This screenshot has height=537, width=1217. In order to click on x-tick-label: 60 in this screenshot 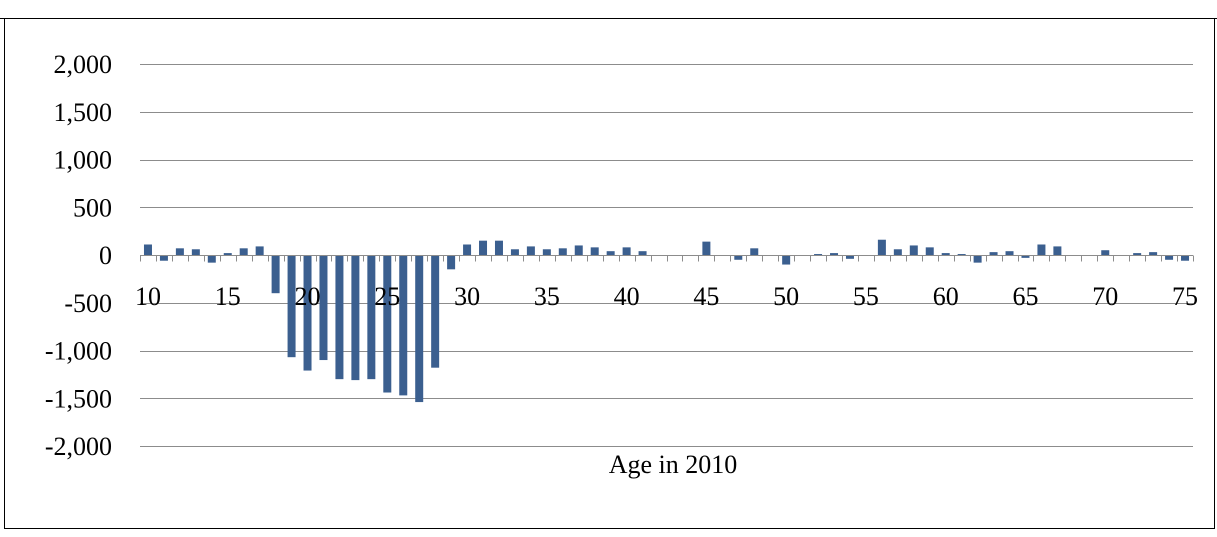, I will do `click(946, 296)`.